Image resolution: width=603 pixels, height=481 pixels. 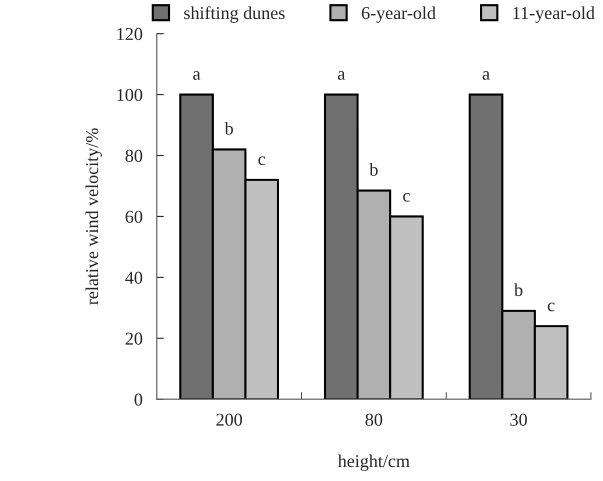 What do you see at coordinates (134, 338) in the screenshot?
I see `y-tick-label: 20` at bounding box center [134, 338].